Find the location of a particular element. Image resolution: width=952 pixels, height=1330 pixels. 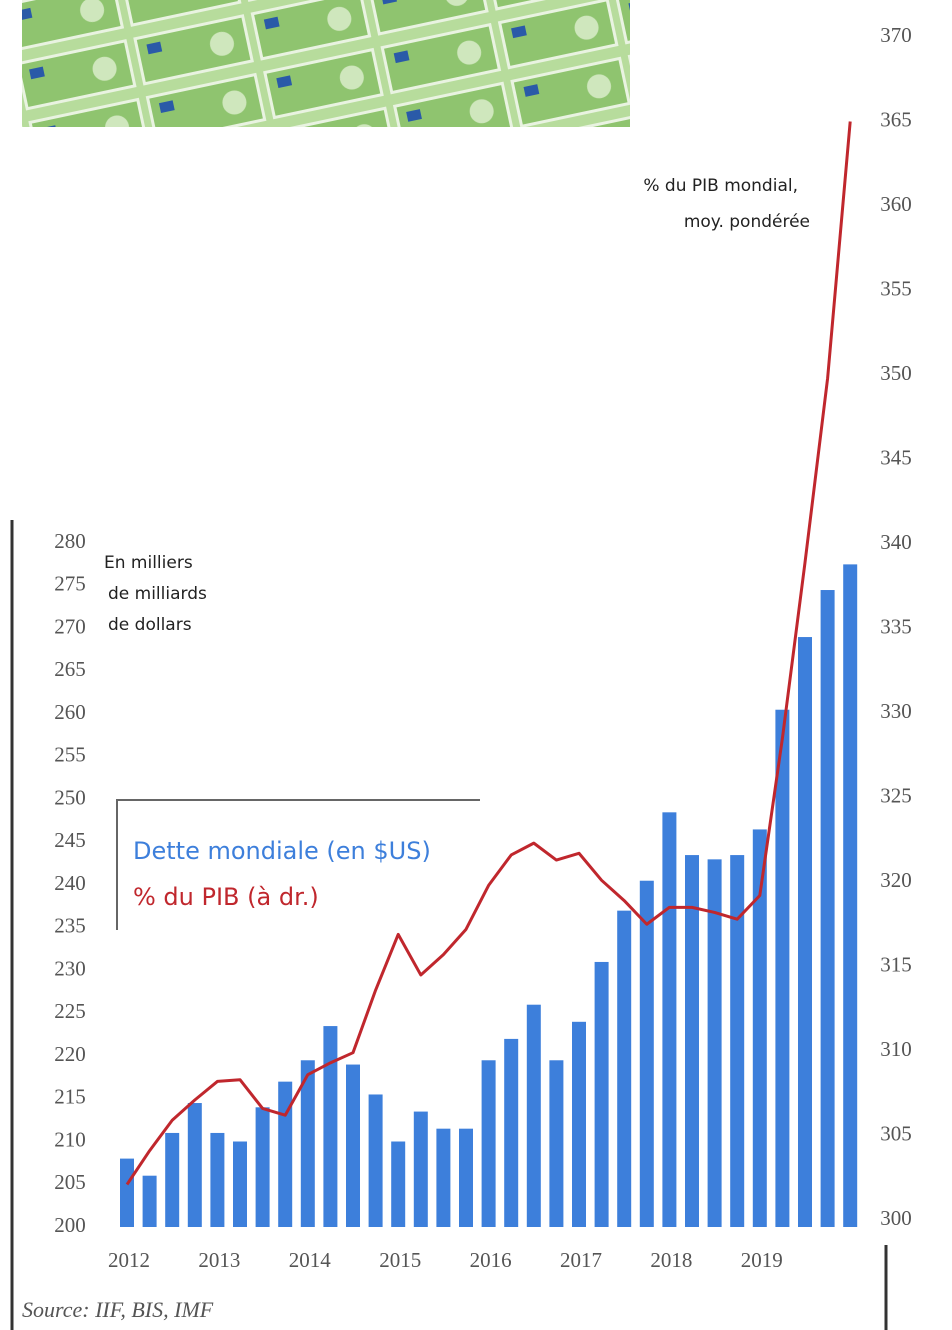

x-tick-label: 2014 is located at coordinates (310, 1260).